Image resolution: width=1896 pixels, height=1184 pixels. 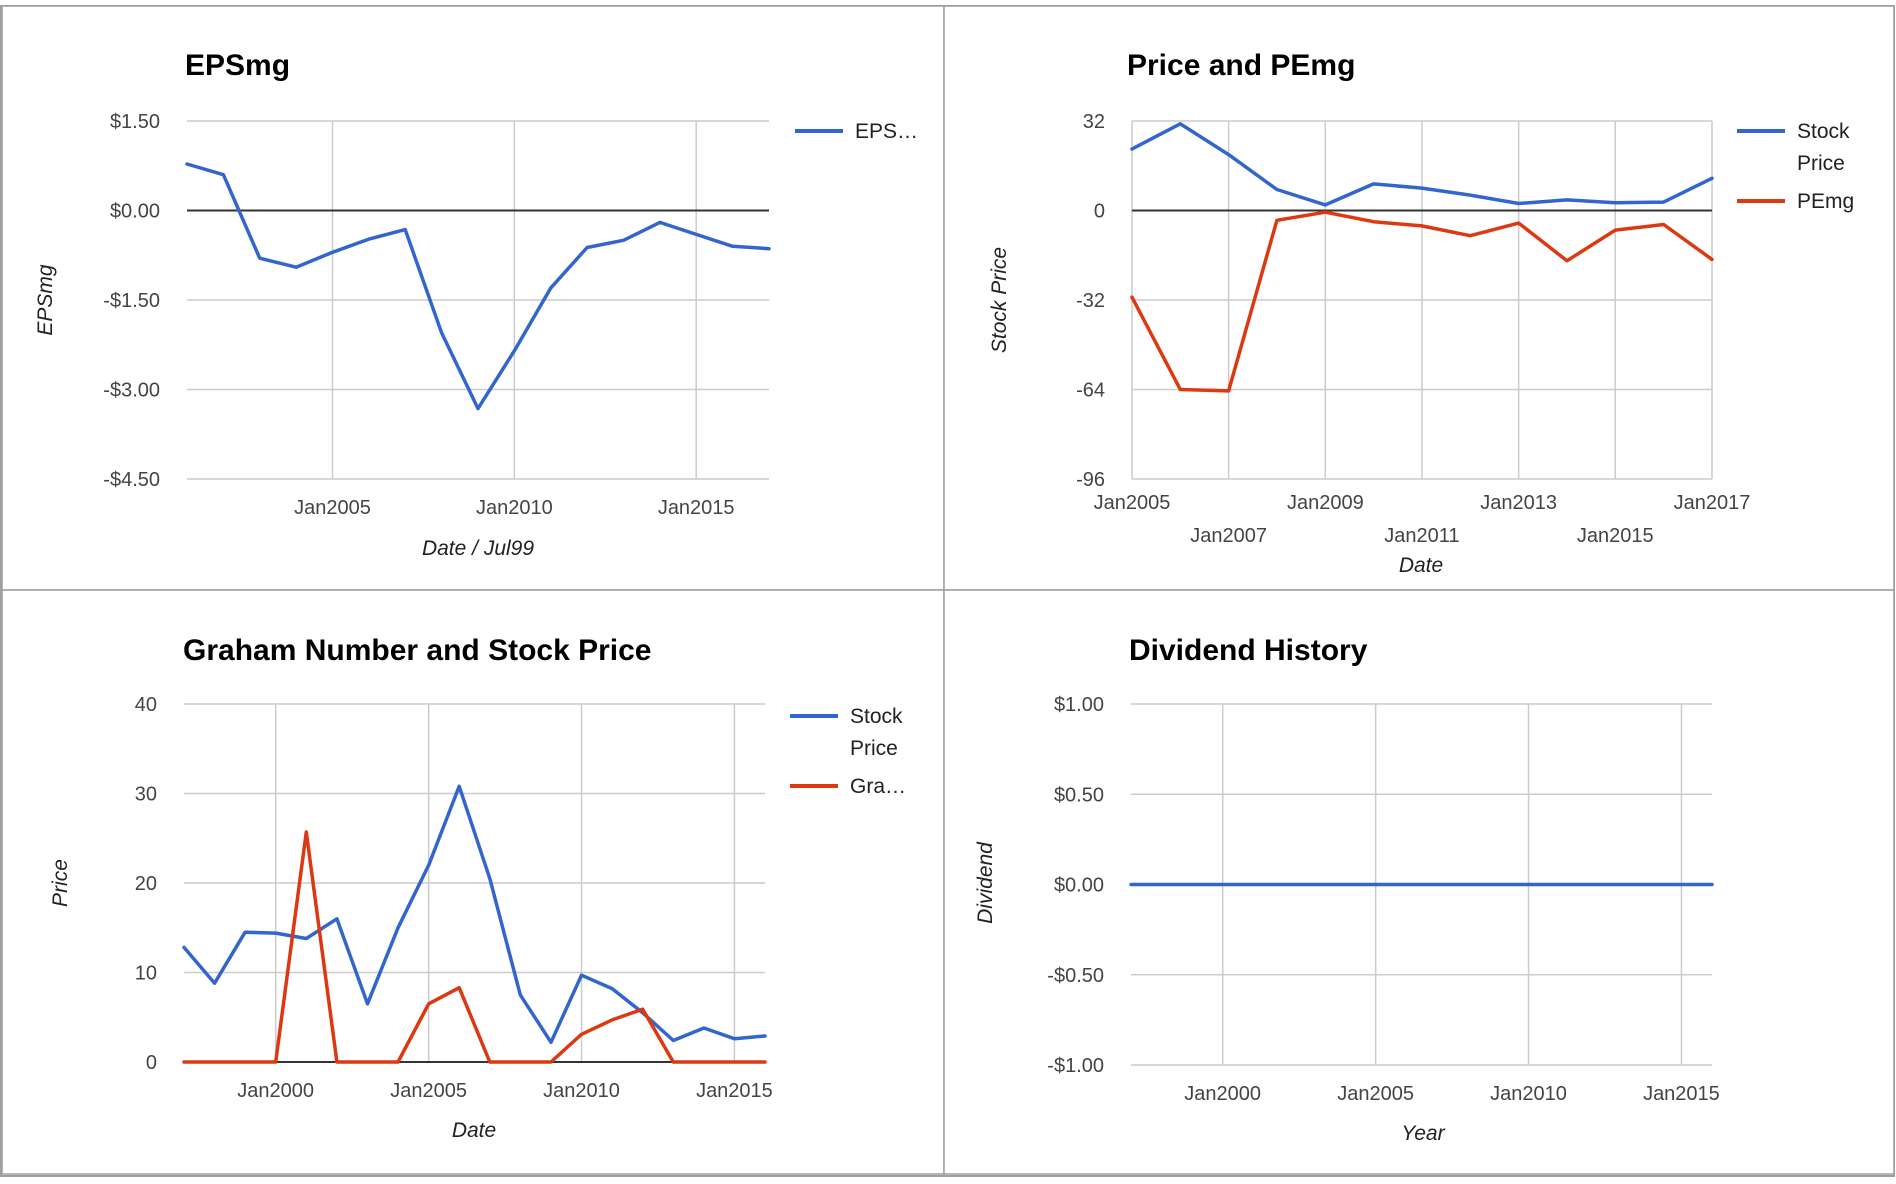 What do you see at coordinates (1079, 705) in the screenshot?
I see `y-tick-label: $1.00` at bounding box center [1079, 705].